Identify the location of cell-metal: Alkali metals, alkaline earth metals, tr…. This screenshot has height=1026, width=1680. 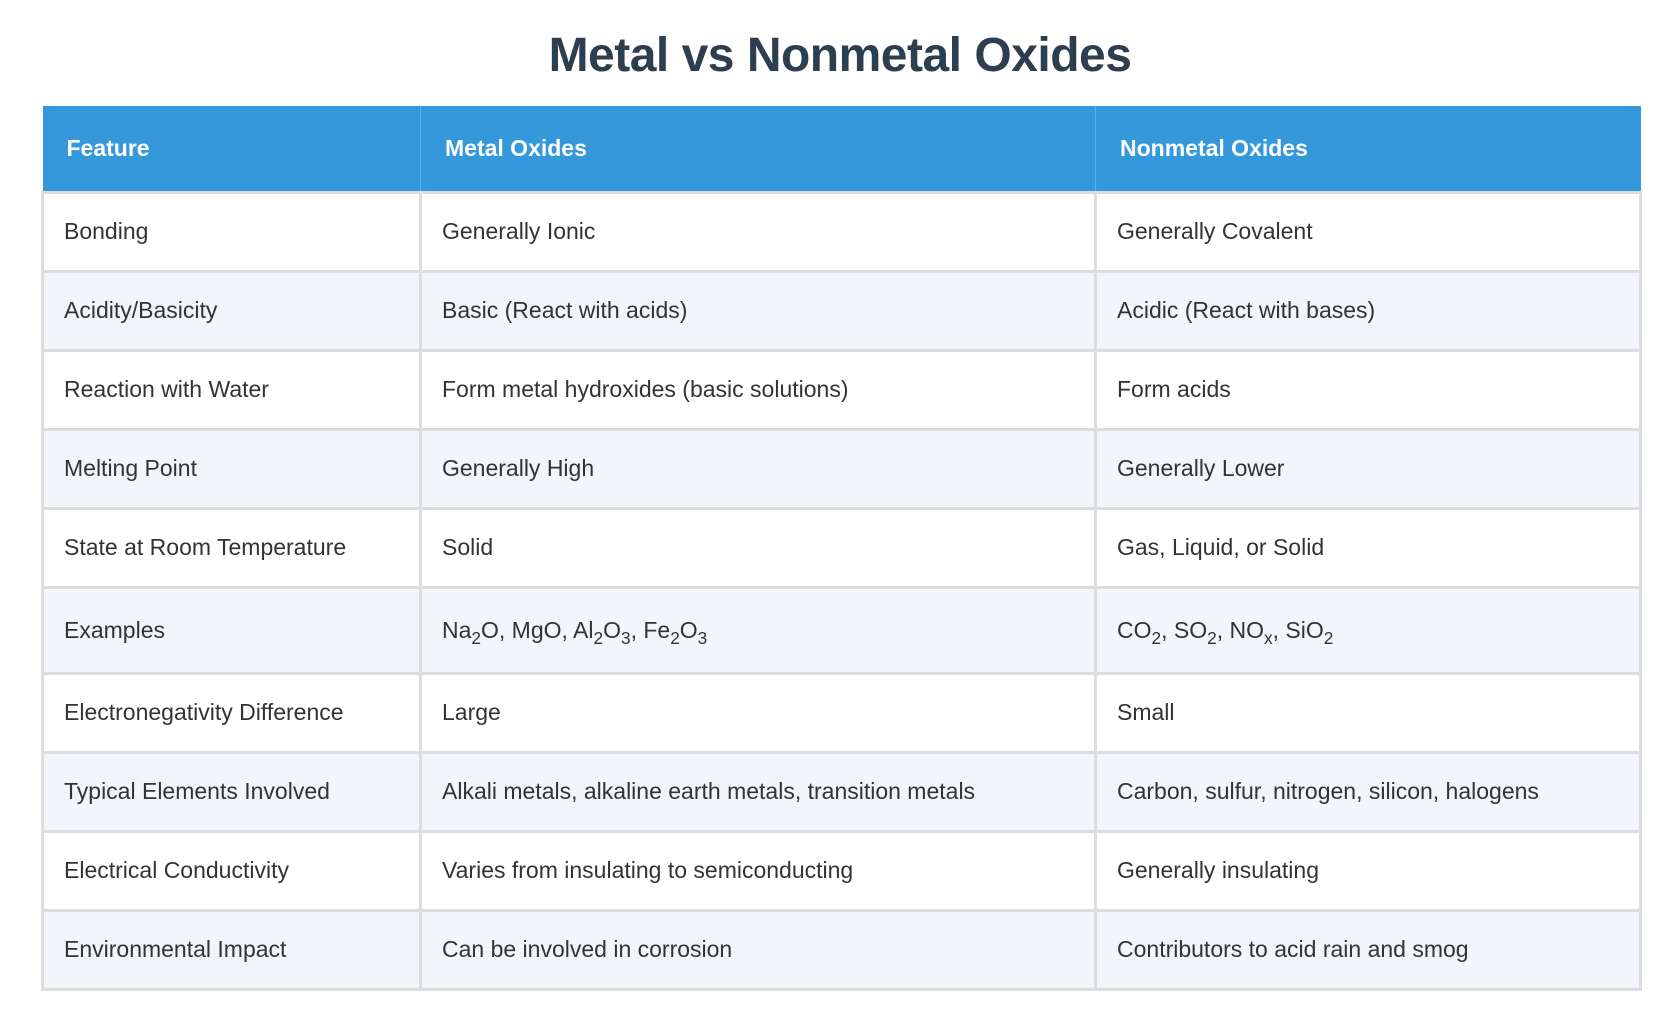
(758, 791).